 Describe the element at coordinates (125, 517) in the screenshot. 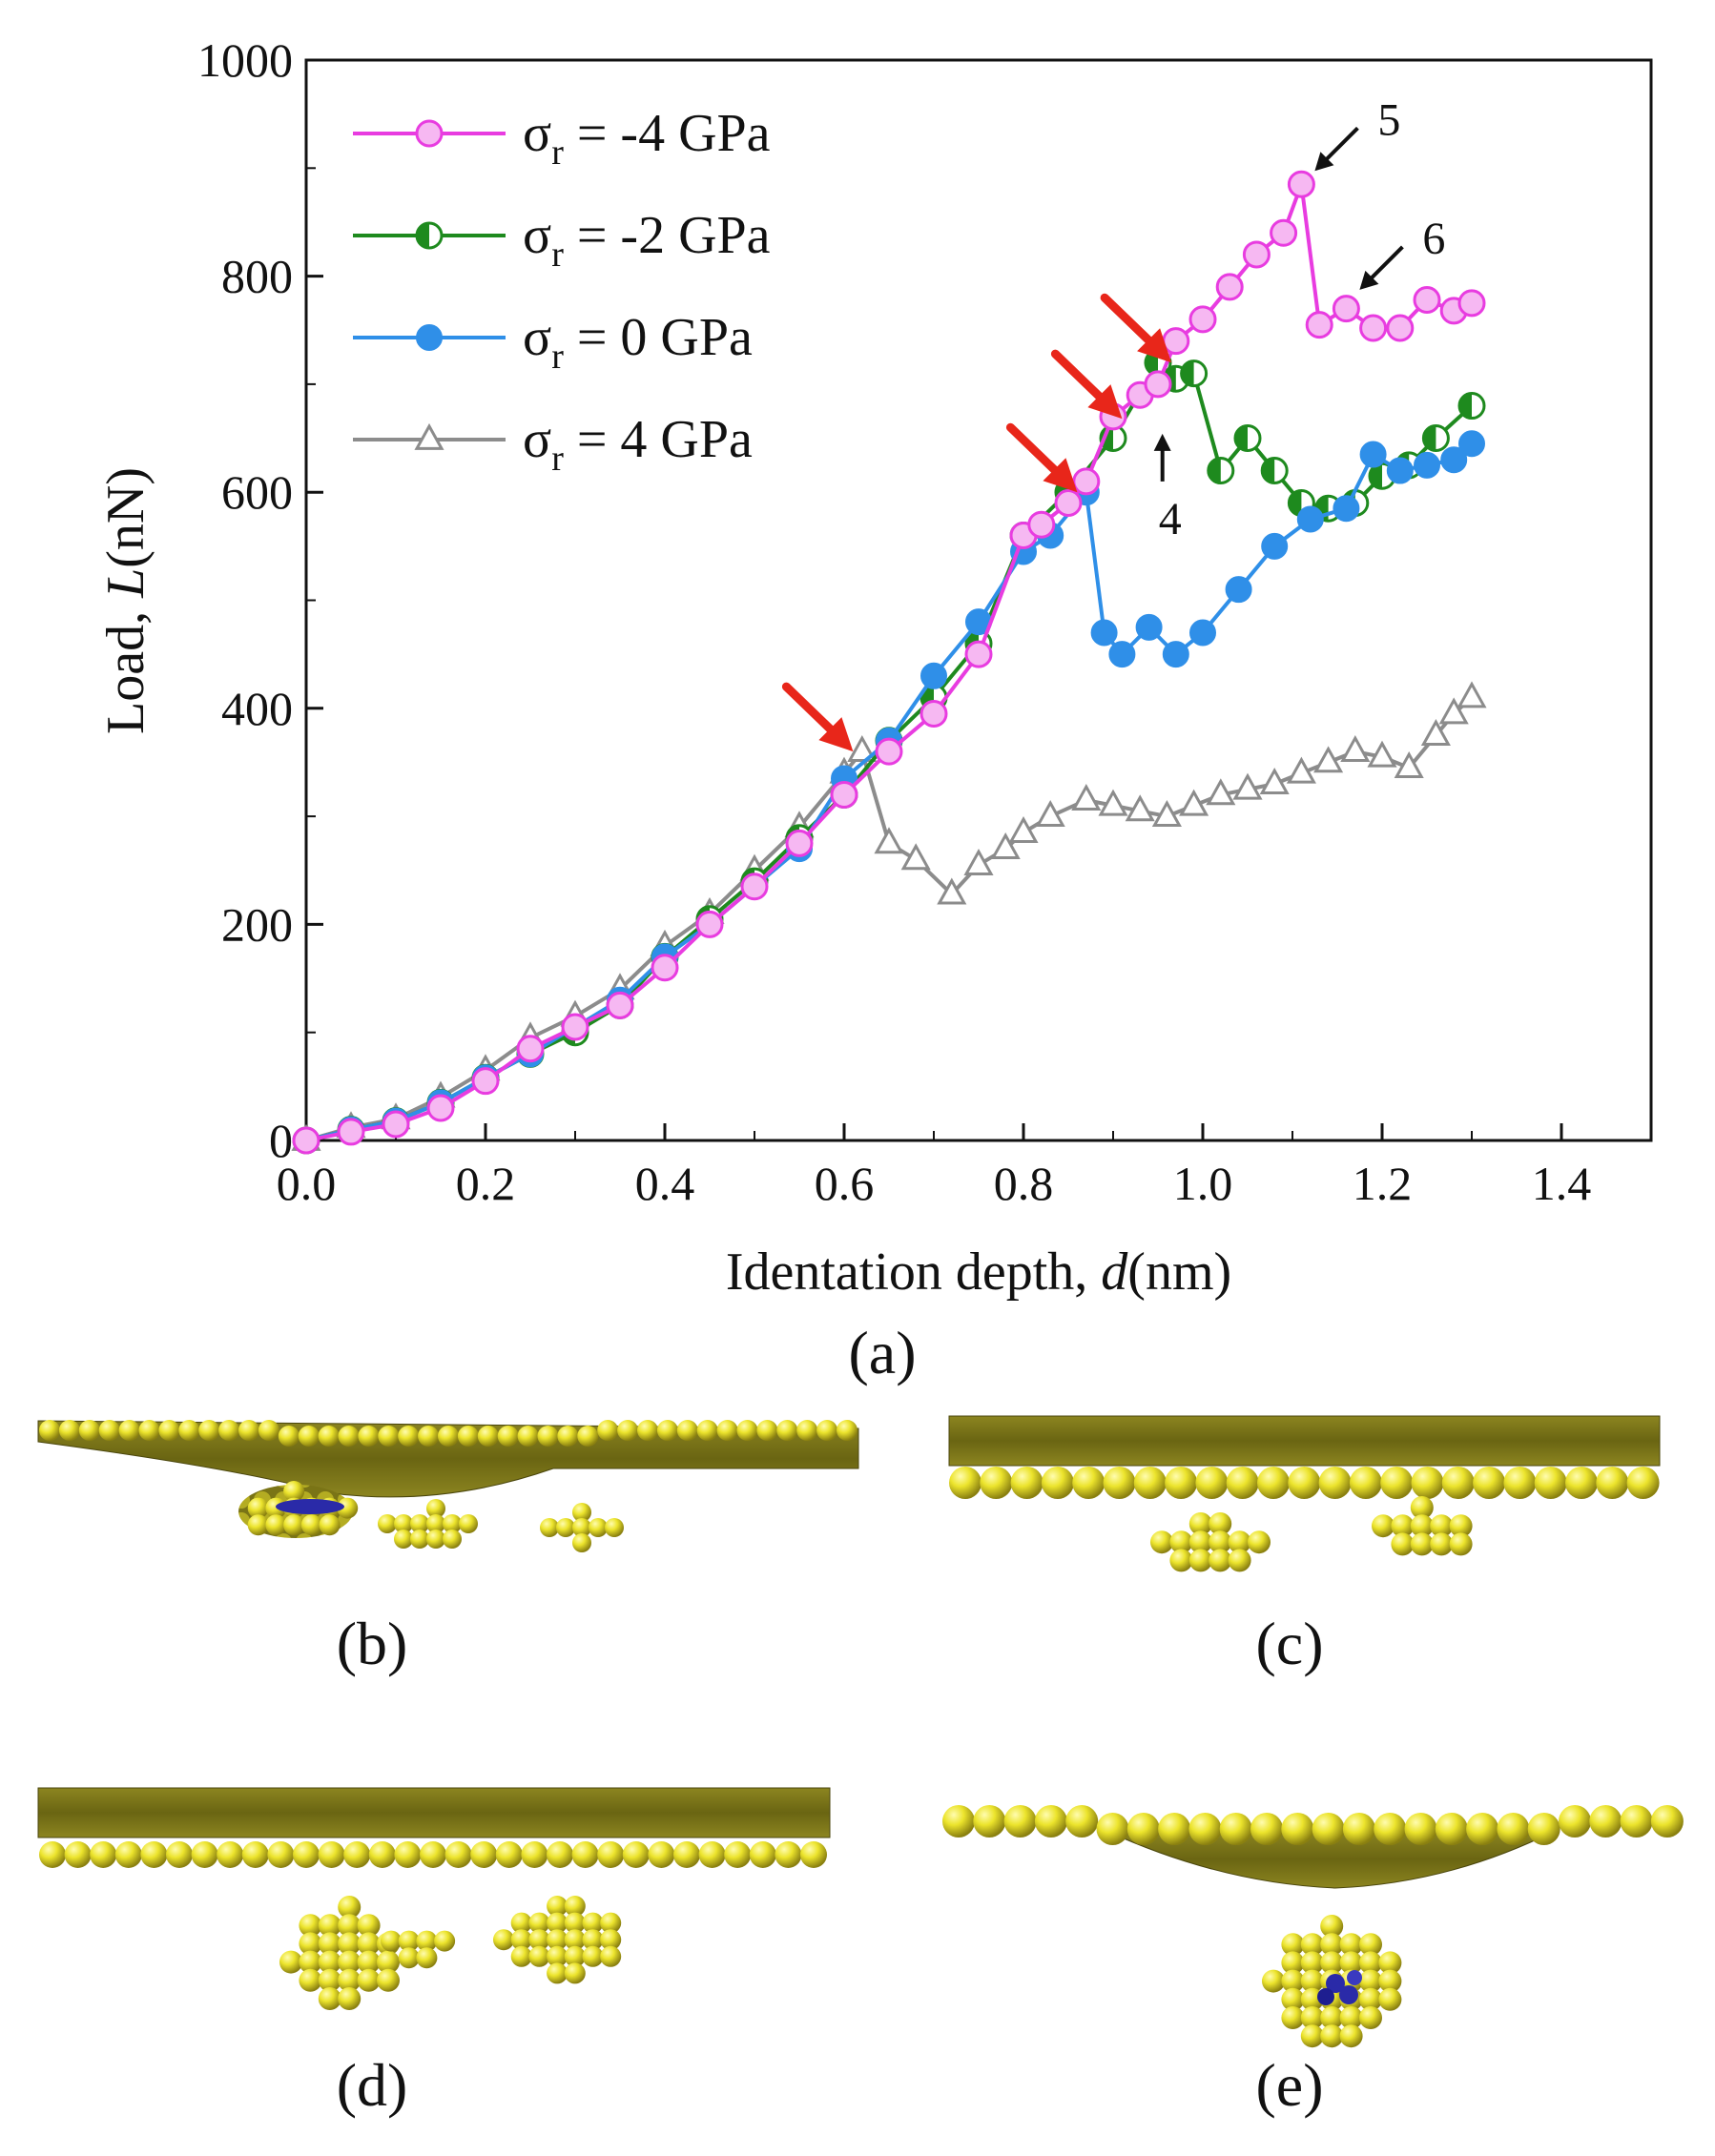

I see `y-axis-title-unit: (nN)` at that location.